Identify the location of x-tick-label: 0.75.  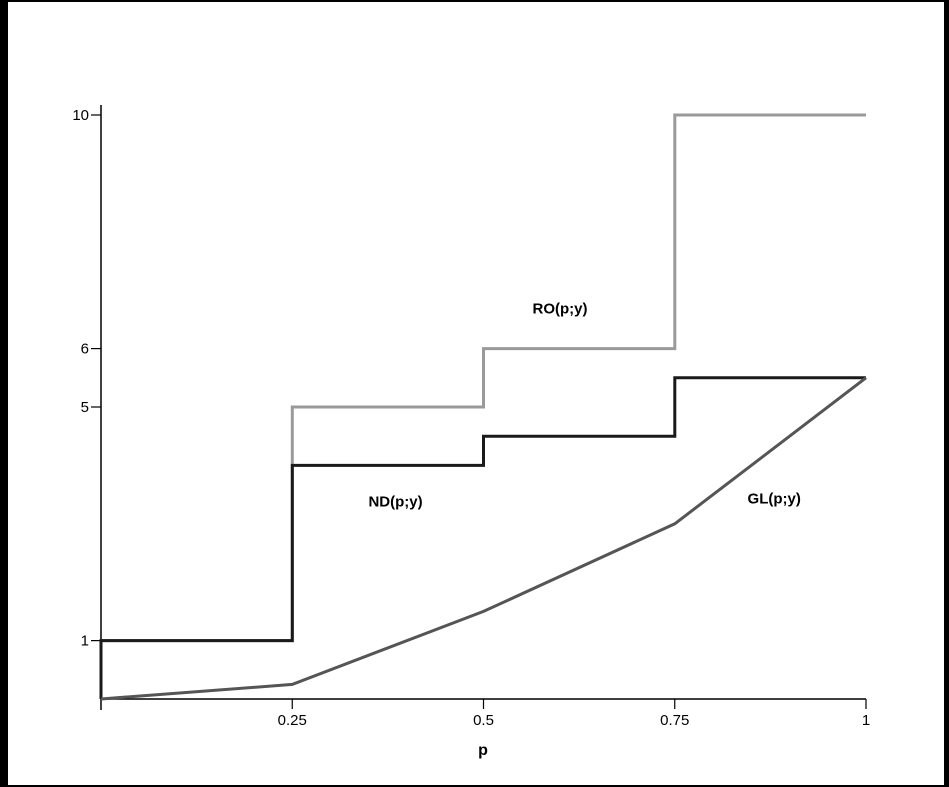
(674, 720).